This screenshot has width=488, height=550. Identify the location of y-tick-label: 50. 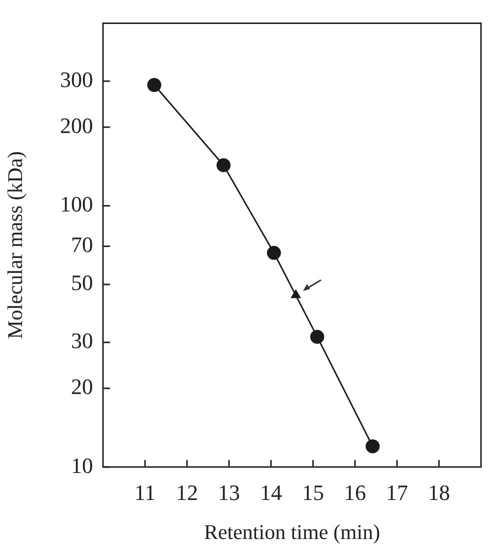
(82, 283).